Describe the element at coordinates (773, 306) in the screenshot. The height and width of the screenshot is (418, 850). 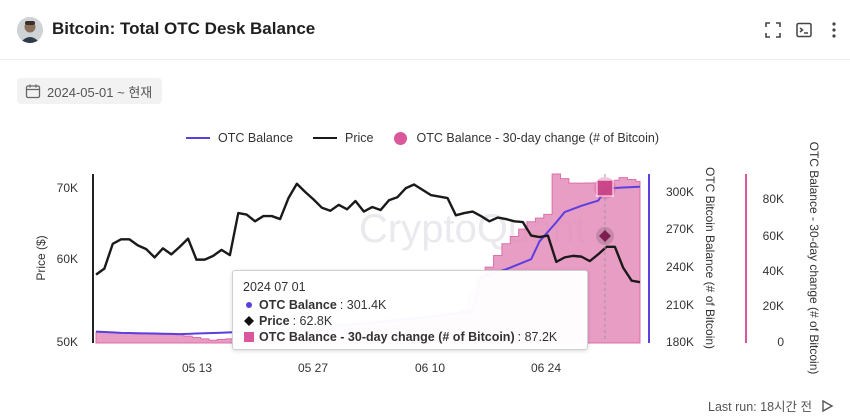
I see `right2-tick-label: 20K` at that location.